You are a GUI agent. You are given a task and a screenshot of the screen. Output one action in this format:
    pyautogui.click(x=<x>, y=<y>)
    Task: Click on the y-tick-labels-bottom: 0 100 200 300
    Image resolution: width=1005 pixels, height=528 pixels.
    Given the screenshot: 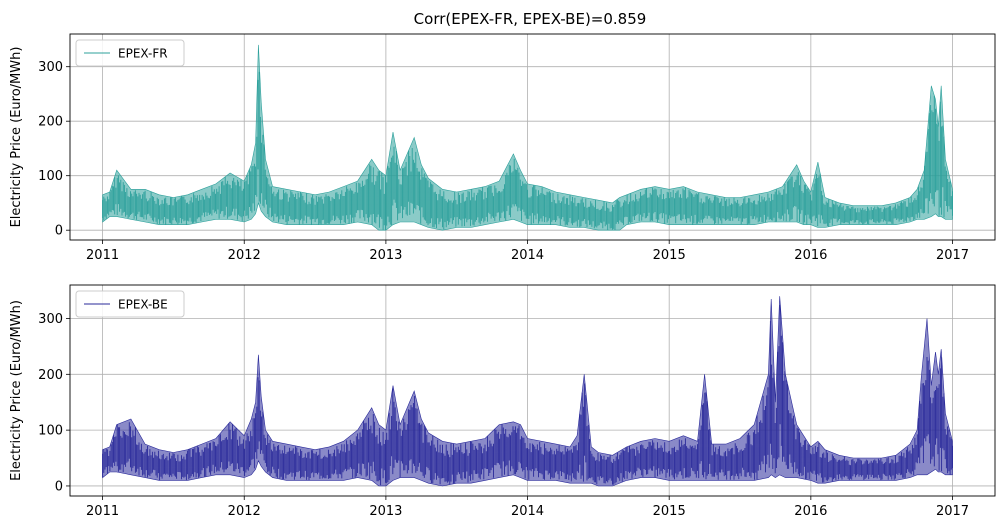 What is the action you would take?
    pyautogui.click(x=50, y=403)
    